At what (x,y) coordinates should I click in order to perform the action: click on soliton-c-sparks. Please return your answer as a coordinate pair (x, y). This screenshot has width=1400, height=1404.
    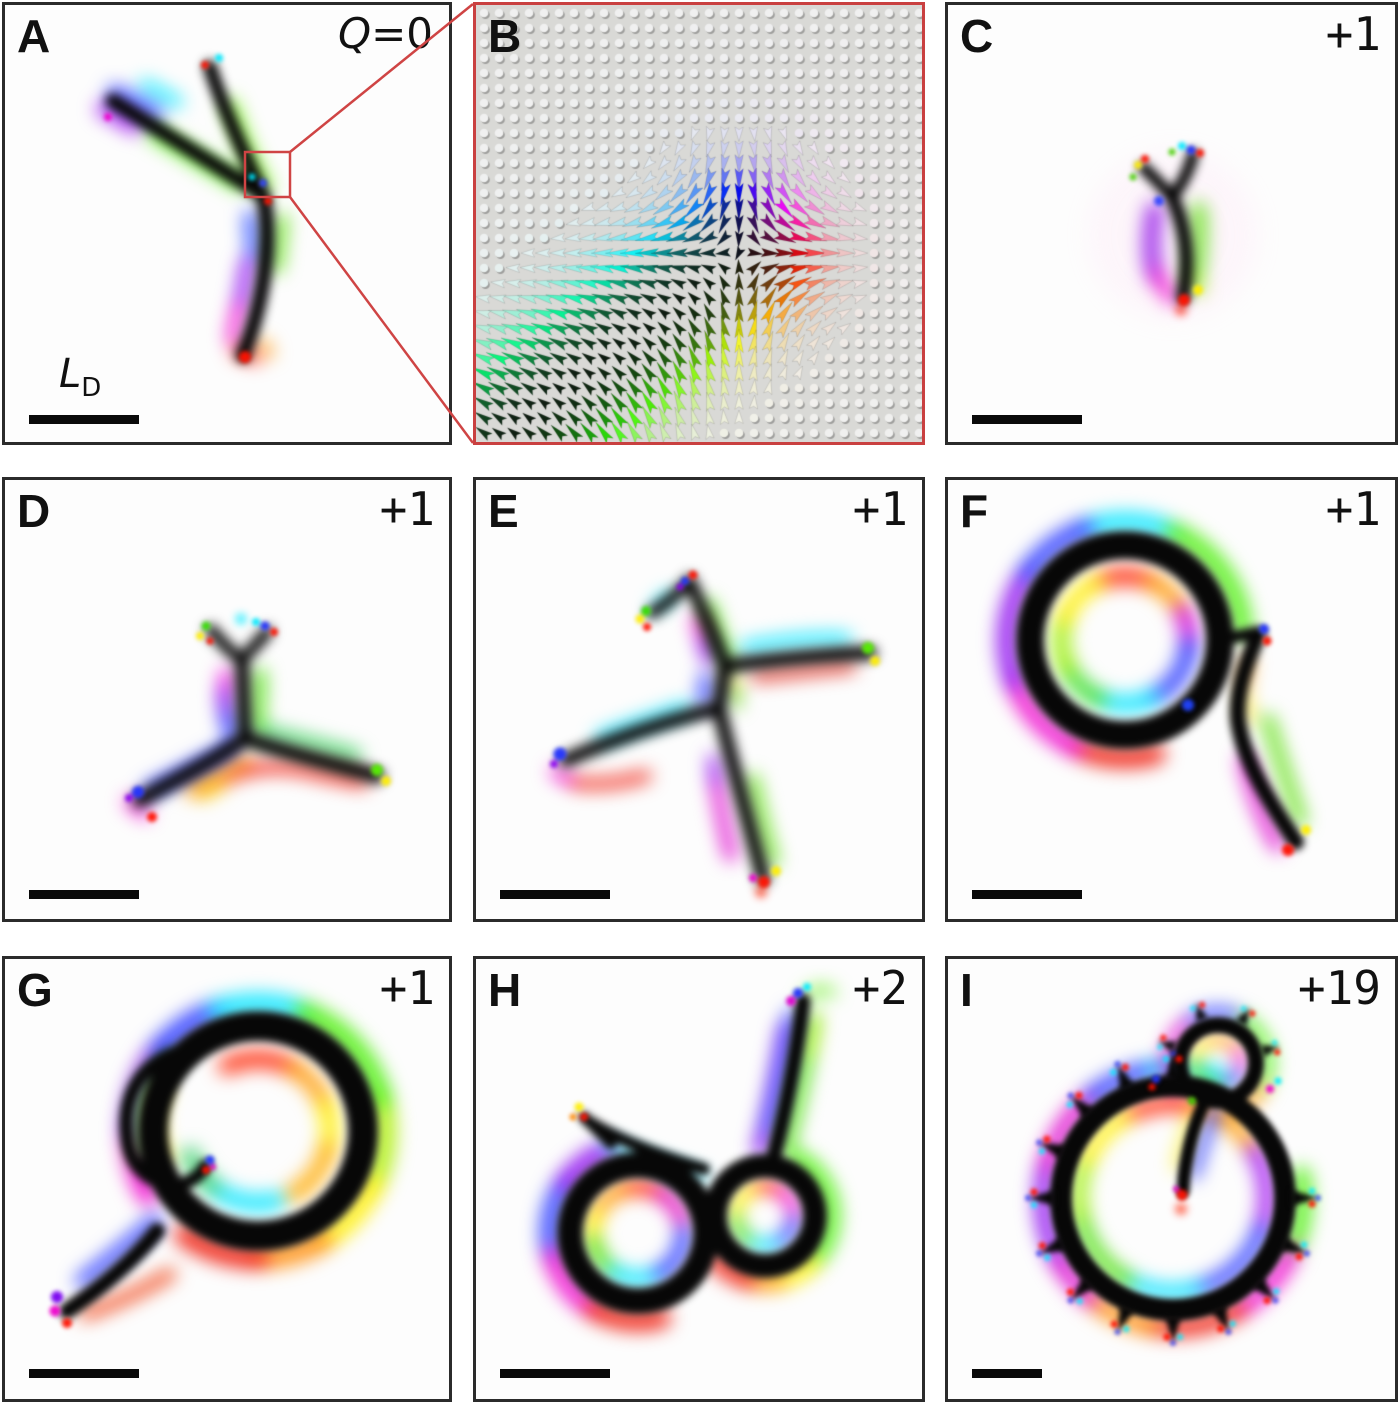
    Looking at the image, I should click on (1166, 228).